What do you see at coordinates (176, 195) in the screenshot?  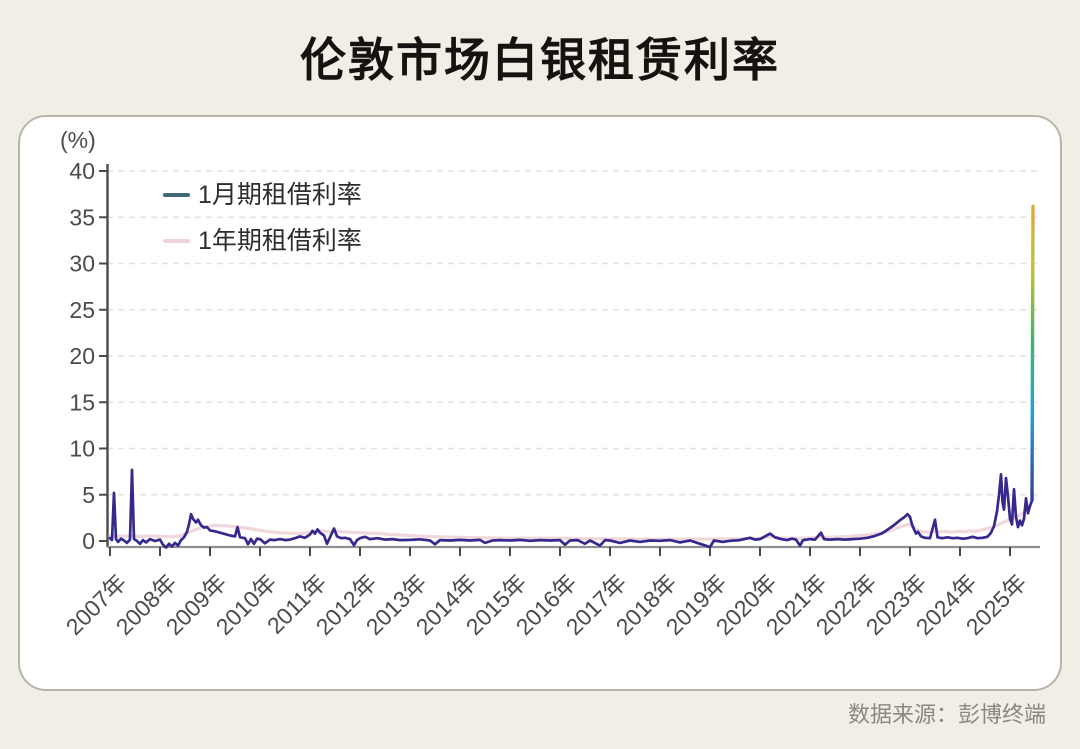 I see `legend-swatch-1-month` at bounding box center [176, 195].